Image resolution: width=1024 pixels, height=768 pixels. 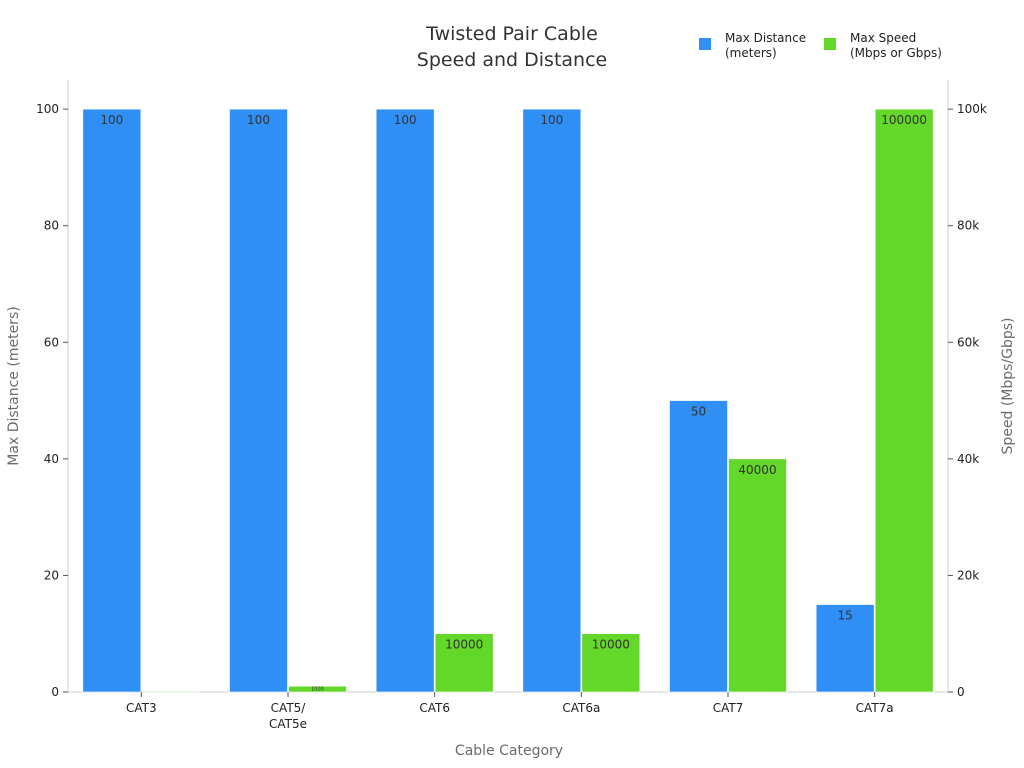 I want to click on y-left-tick-label-4: 80, so click(x=51, y=226).